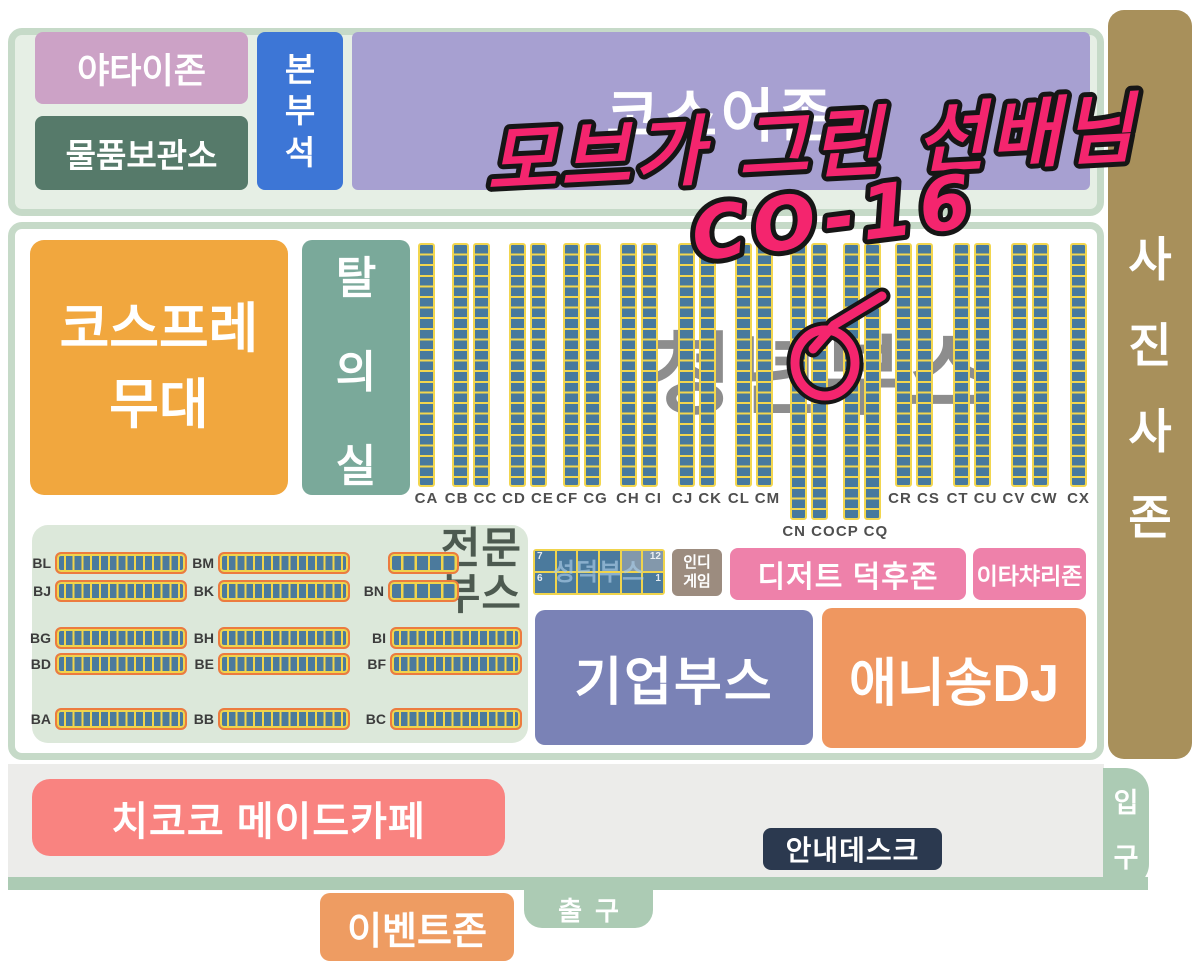 Image resolution: width=1200 pixels, height=974 pixels. I want to click on zone-event: 이벤트존, so click(417, 927).